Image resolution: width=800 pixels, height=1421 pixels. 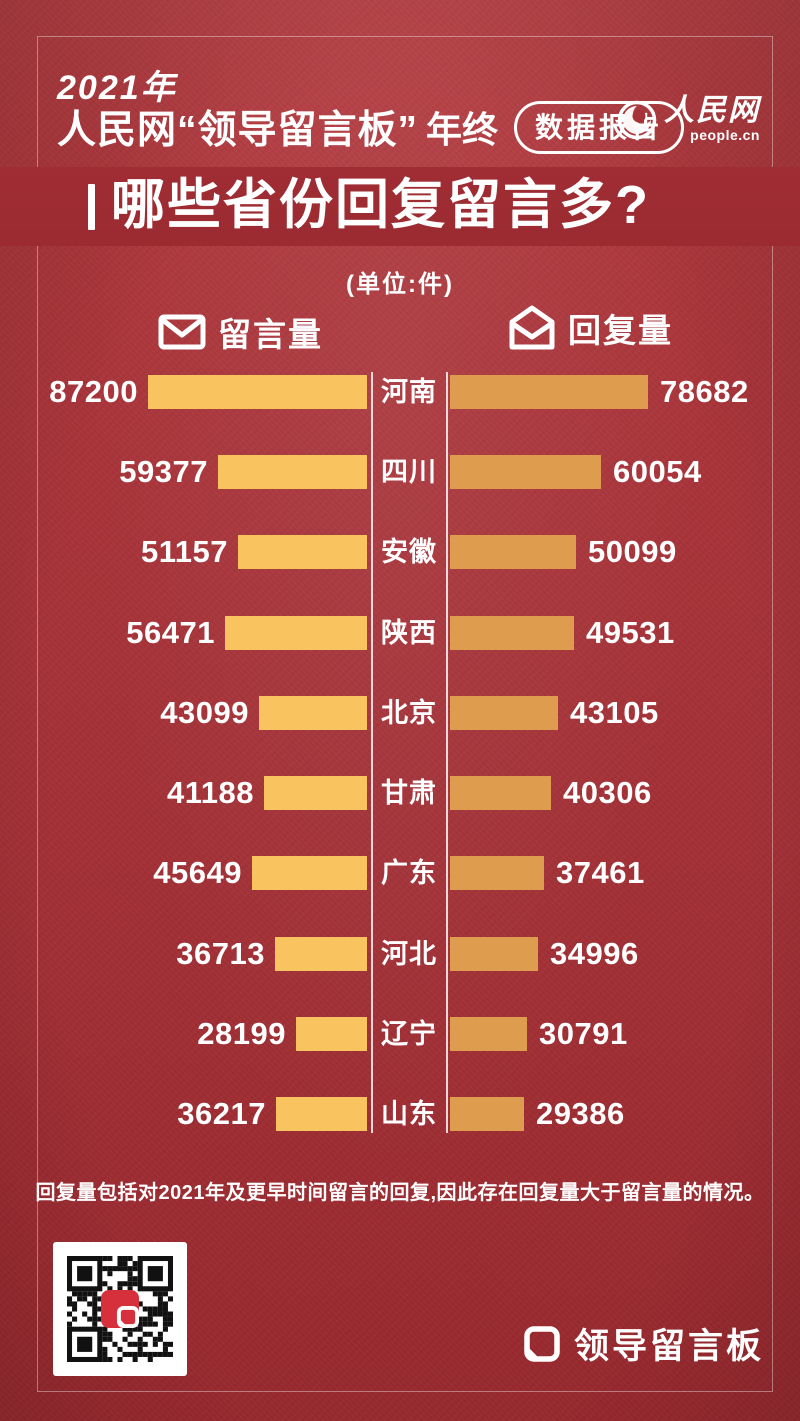 I want to click on right-value: 78682, so click(x=704, y=391).